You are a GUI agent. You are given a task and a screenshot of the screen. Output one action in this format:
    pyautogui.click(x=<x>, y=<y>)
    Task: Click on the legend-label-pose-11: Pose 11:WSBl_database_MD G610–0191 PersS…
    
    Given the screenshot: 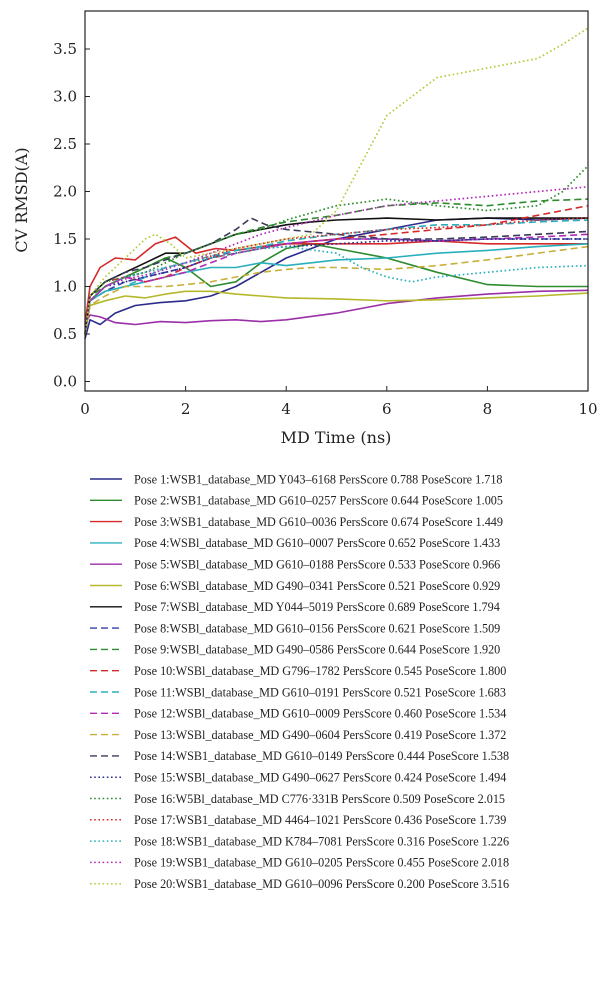 What is the action you would take?
    pyautogui.click(x=320, y=692)
    